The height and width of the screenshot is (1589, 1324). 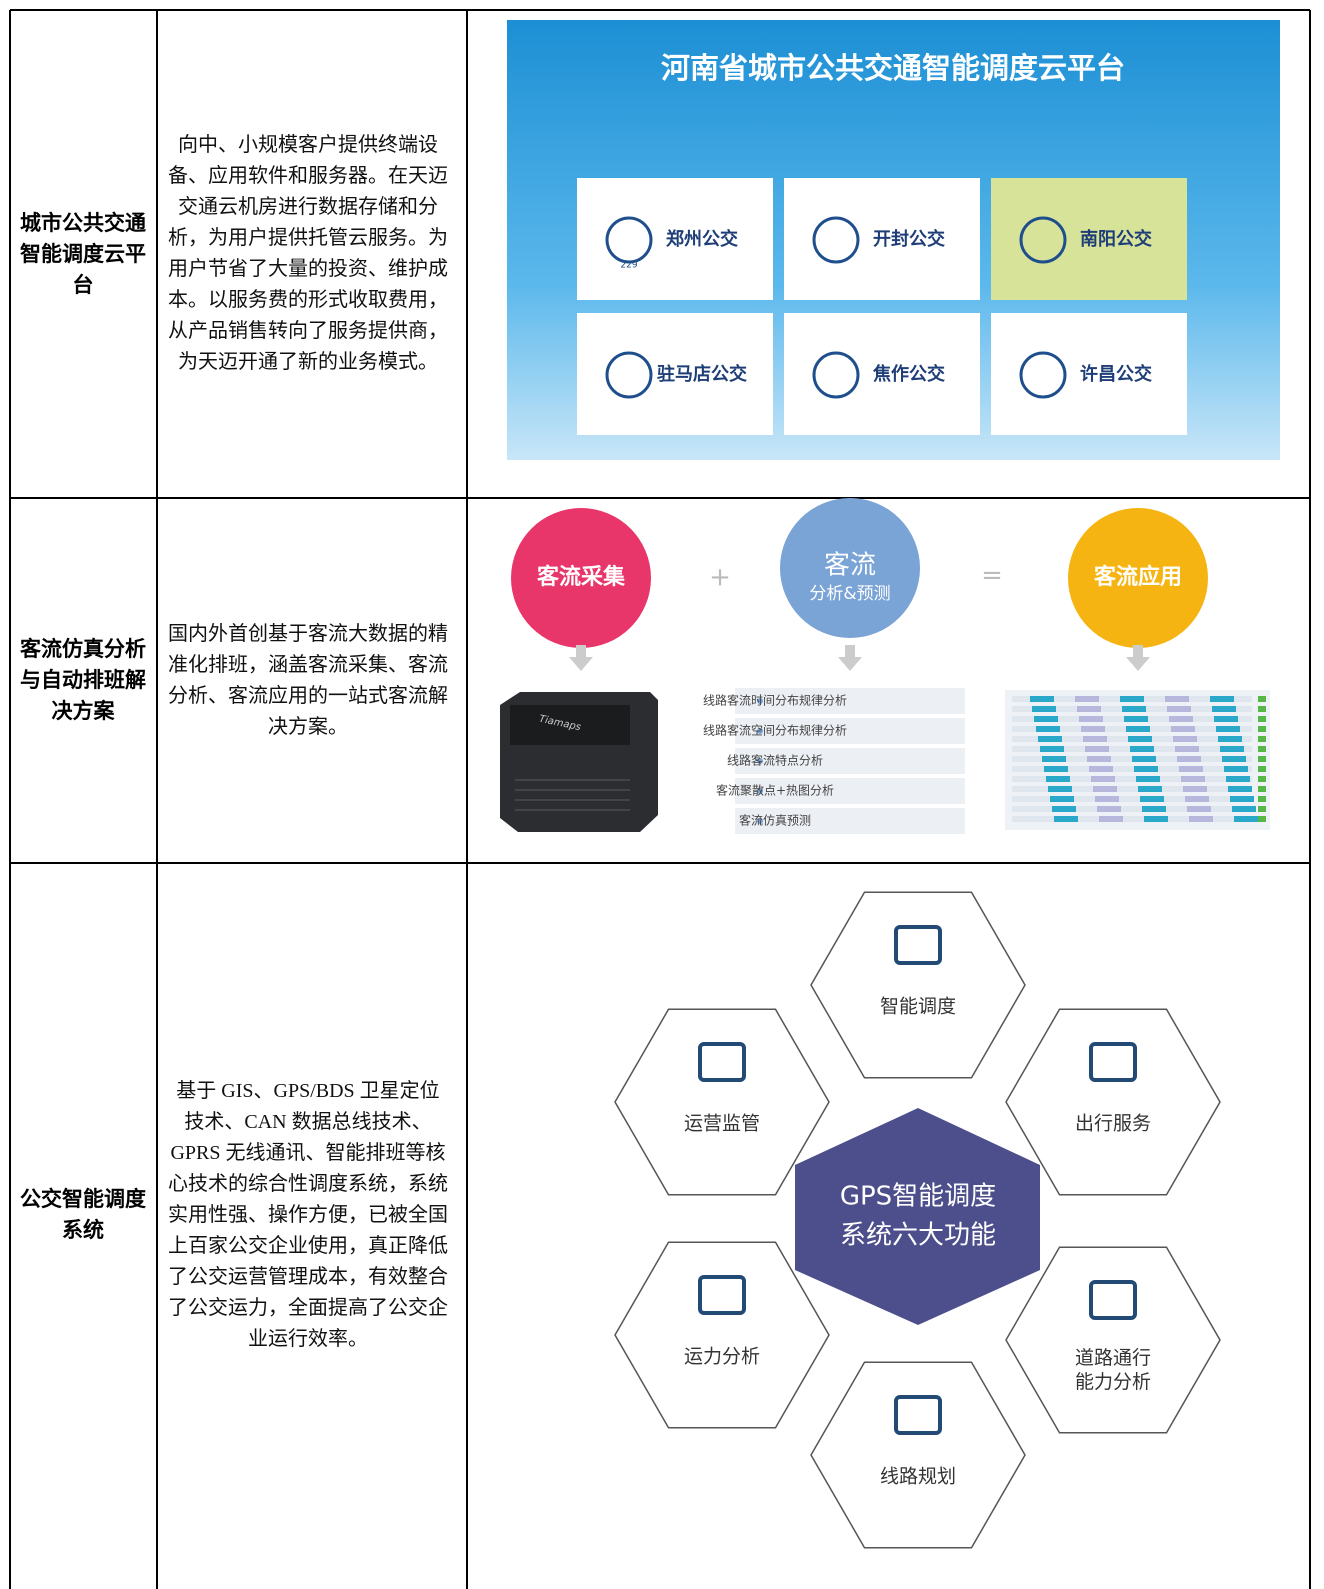 I want to click on function-label: 出行服务, so click(x=1113, y=1124).